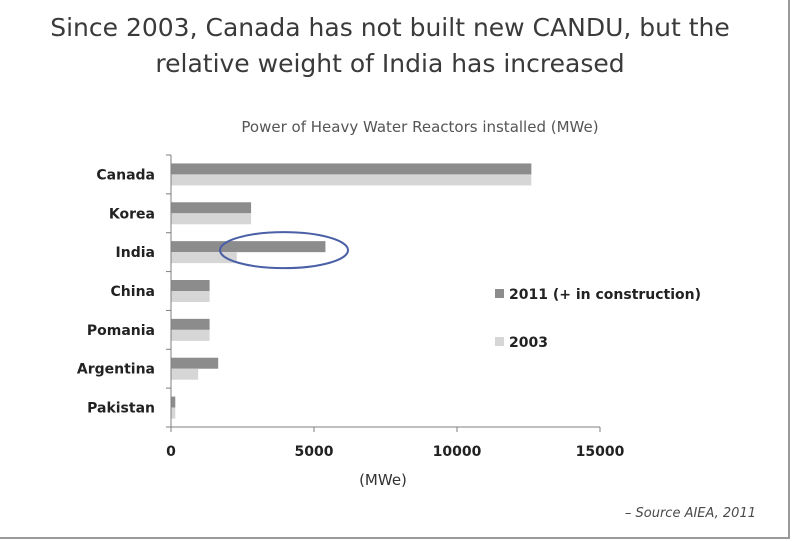  Describe the element at coordinates (314, 452) in the screenshot. I see `x-tick-label-5000: 5000` at that location.